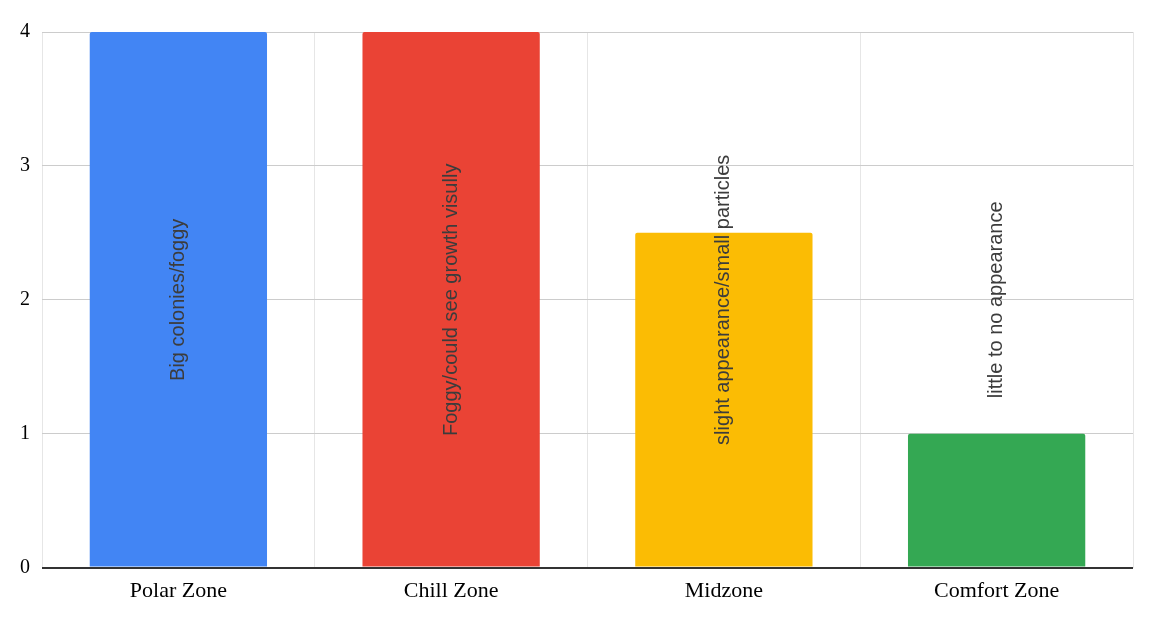 This screenshot has width=1151, height=622. I want to click on annotation: Big colonies/foggy, so click(176, 299).